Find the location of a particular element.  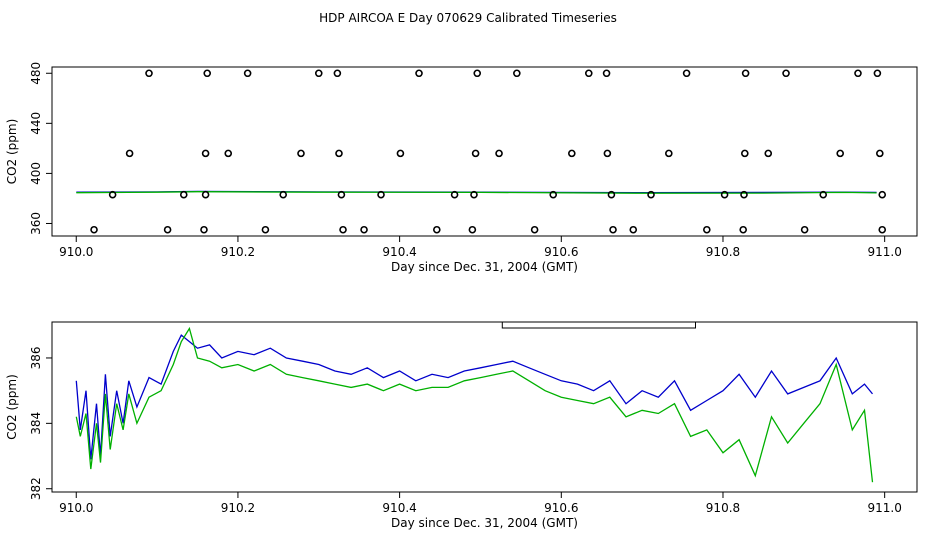

y-tick-label: 480 is located at coordinates (36, 73).